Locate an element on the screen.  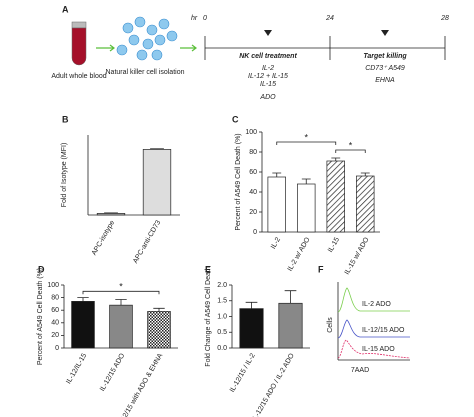
panel-letter: E is located at coordinates (208, 269).